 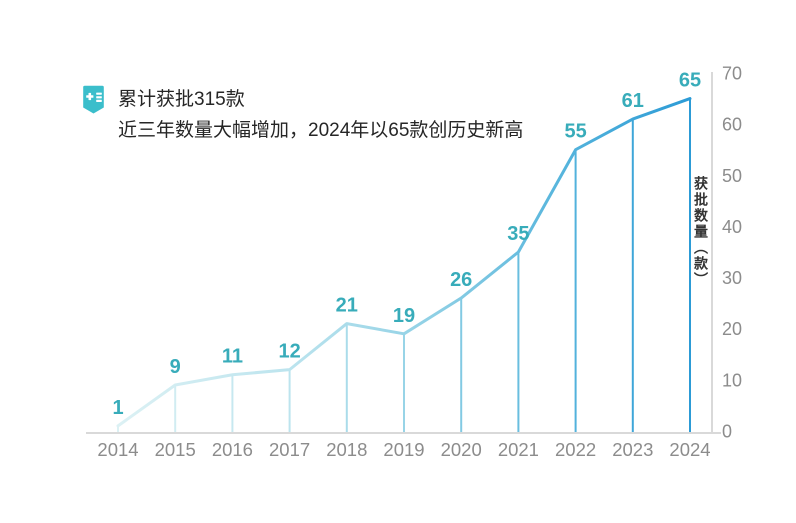 What do you see at coordinates (732, 380) in the screenshot?
I see `y-tick-label: 10` at bounding box center [732, 380].